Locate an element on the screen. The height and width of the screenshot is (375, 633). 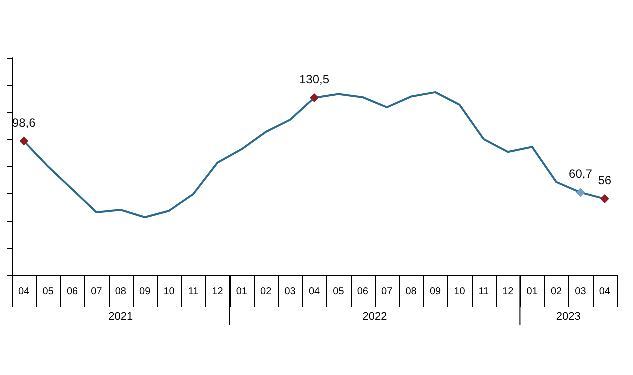
data-label: 60,7 is located at coordinates (581, 174).